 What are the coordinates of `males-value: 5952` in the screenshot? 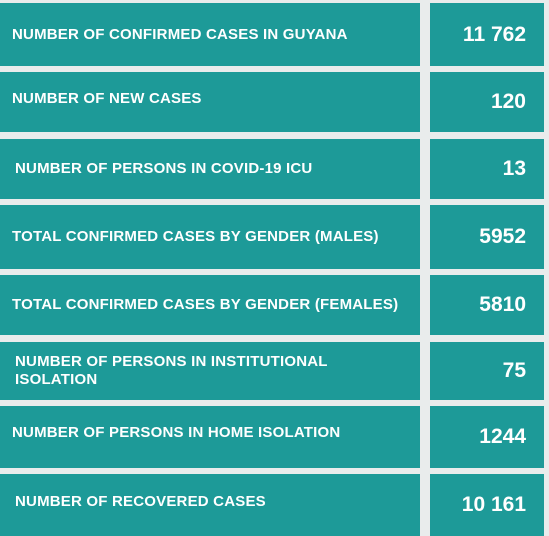 It's located at (502, 236).